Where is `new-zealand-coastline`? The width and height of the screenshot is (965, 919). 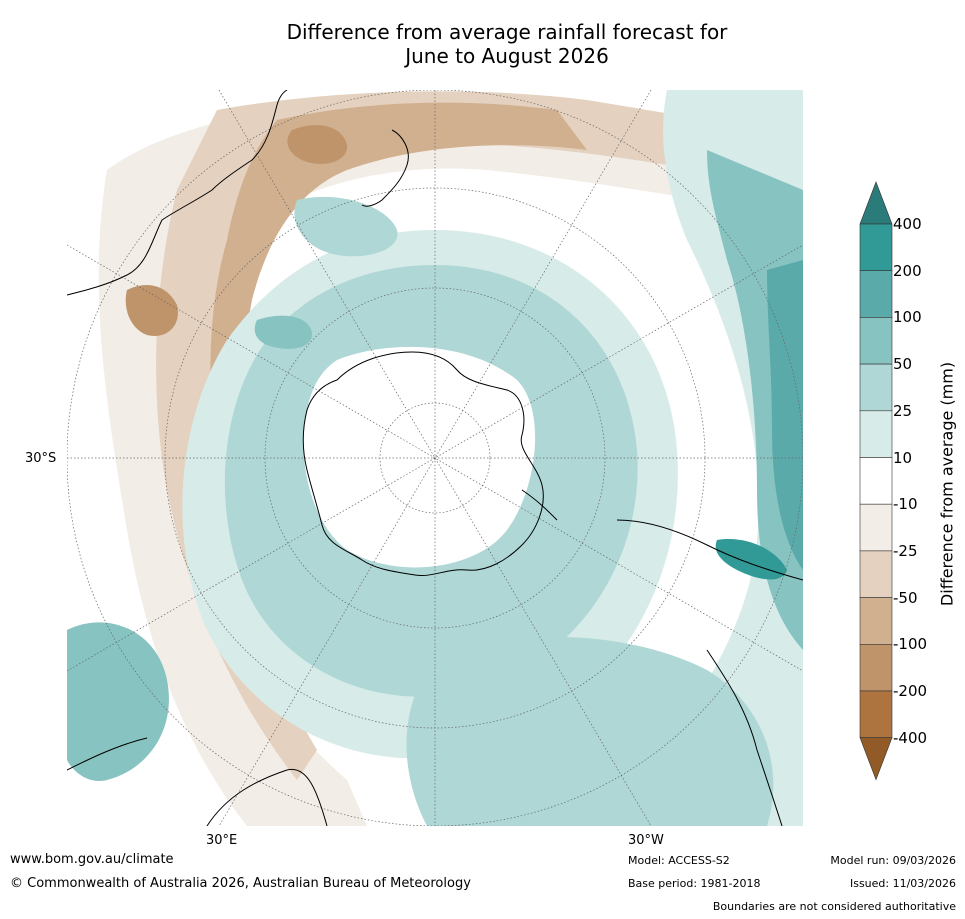
new-zealand-coastline is located at coordinates (385, 168).